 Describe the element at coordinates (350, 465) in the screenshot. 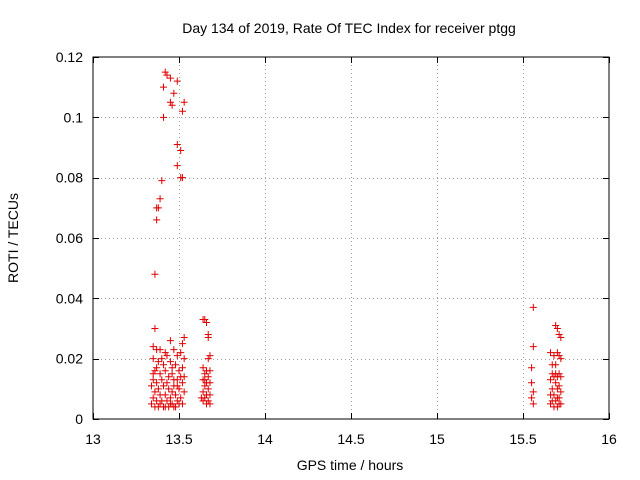

I see `x-axis-label: GPS time / hours` at that location.